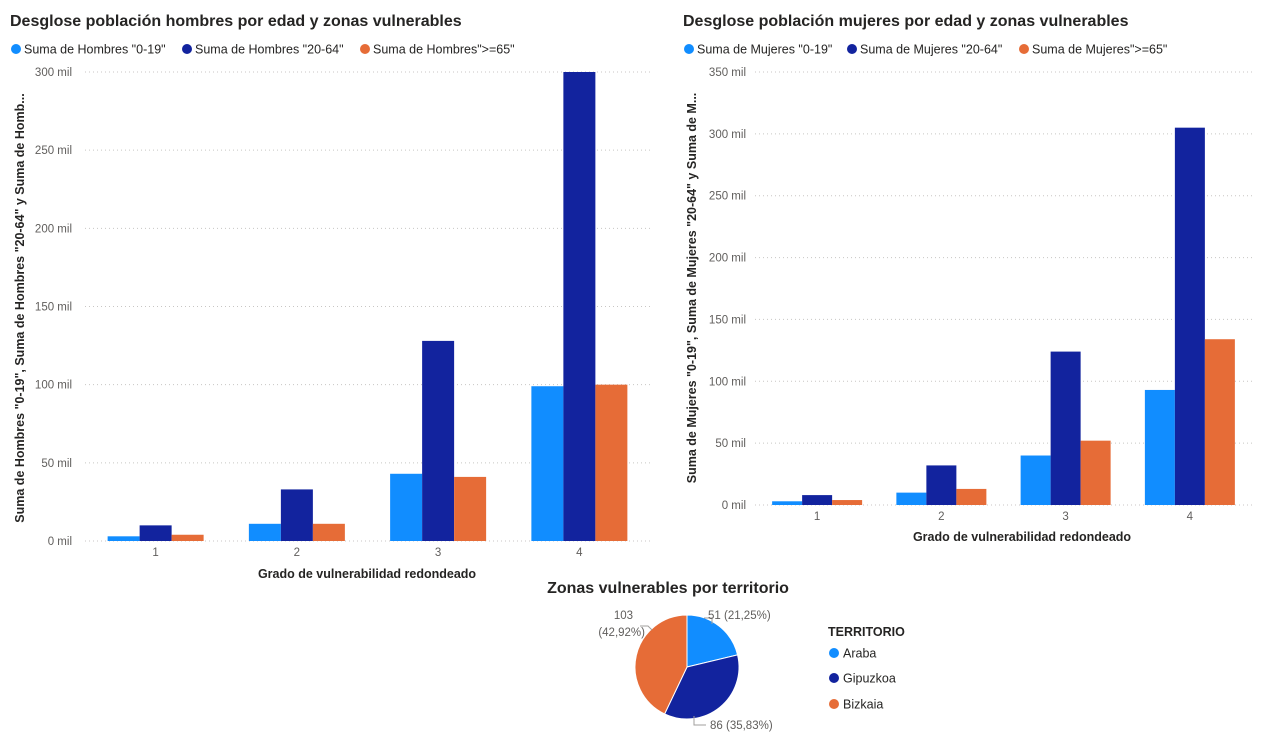 The height and width of the screenshot is (736, 1262). What do you see at coordinates (53, 229) in the screenshot?
I see `men-y-tick-label: 200 mil` at bounding box center [53, 229].